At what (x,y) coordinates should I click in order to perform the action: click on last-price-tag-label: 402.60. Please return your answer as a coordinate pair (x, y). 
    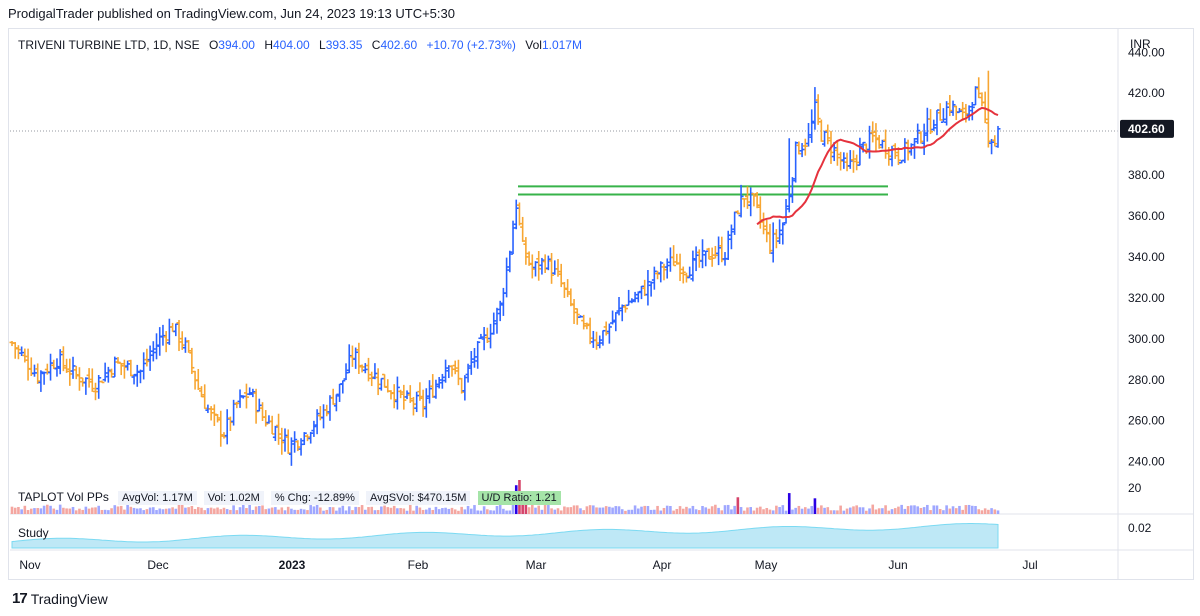
    Looking at the image, I should click on (1146, 129).